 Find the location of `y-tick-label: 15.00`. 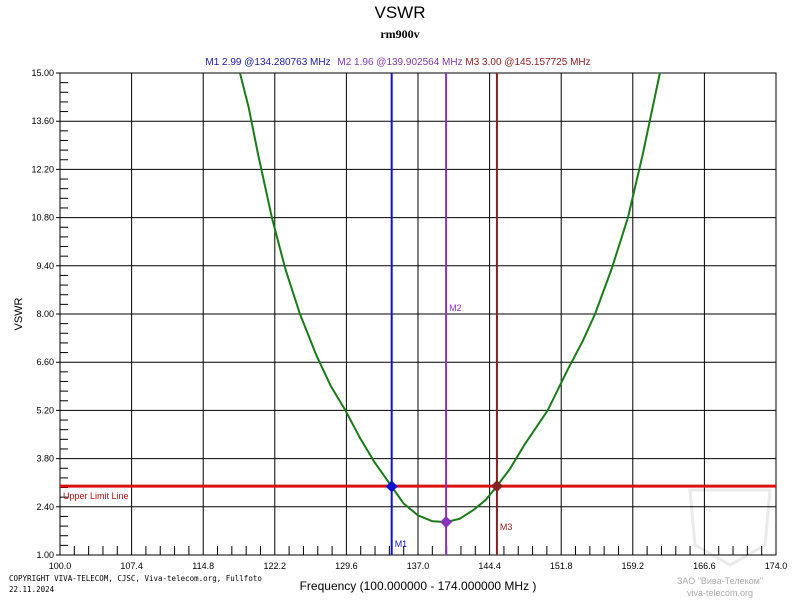

y-tick-label: 15.00 is located at coordinates (42, 73).